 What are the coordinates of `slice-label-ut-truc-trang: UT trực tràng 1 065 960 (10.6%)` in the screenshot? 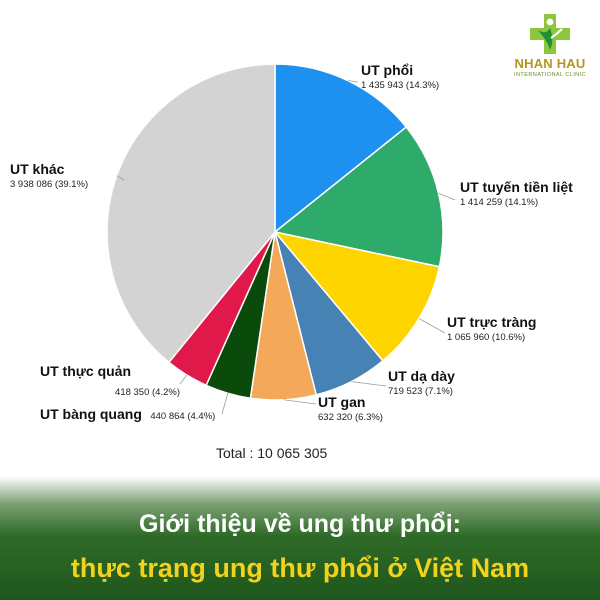 It's located at (491, 328).